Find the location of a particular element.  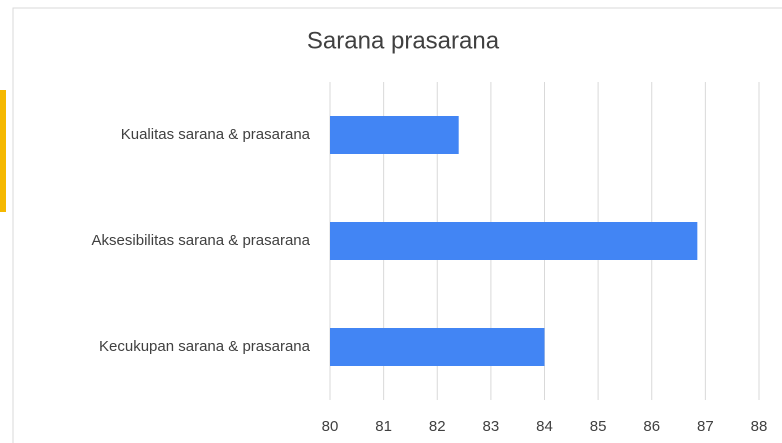

side-accent is located at coordinates (3, 151).